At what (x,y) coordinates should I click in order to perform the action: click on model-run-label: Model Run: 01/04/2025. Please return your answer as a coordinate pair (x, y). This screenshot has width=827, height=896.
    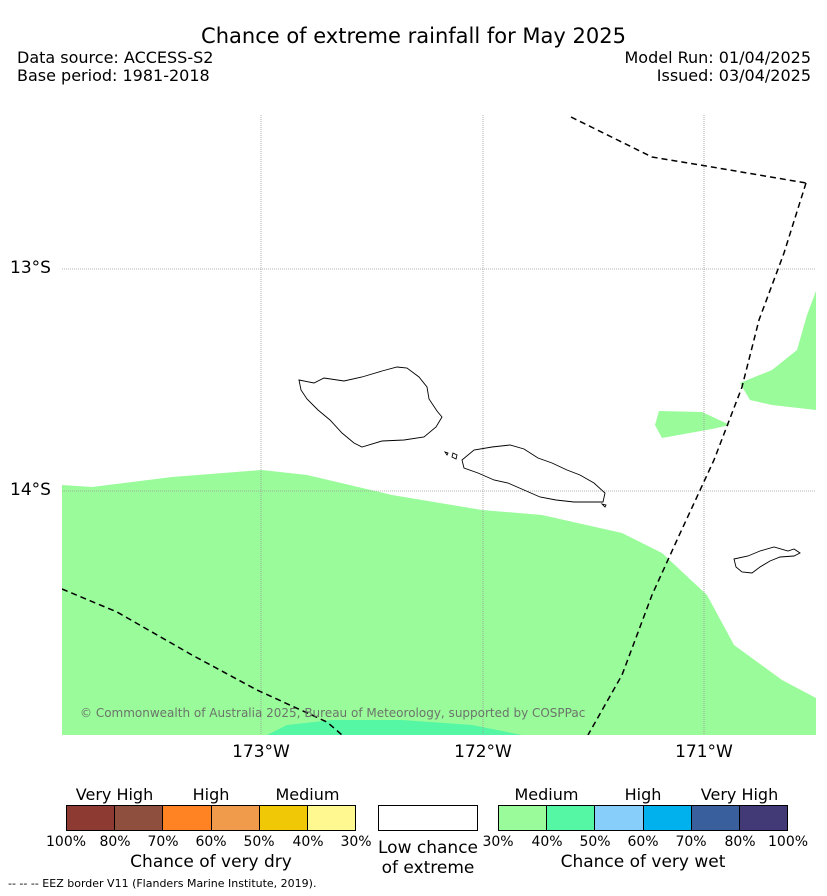
    Looking at the image, I should click on (718, 57).